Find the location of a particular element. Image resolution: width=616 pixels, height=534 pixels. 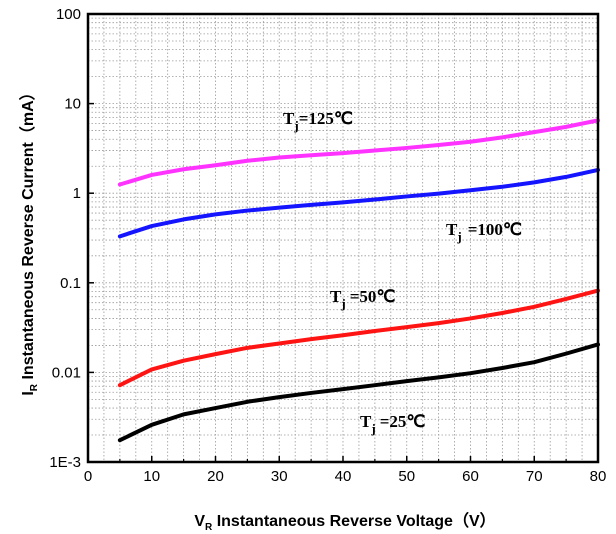

x-axis-title: VR Instantaneous Reverse Voltage（V） is located at coordinates (344, 522).